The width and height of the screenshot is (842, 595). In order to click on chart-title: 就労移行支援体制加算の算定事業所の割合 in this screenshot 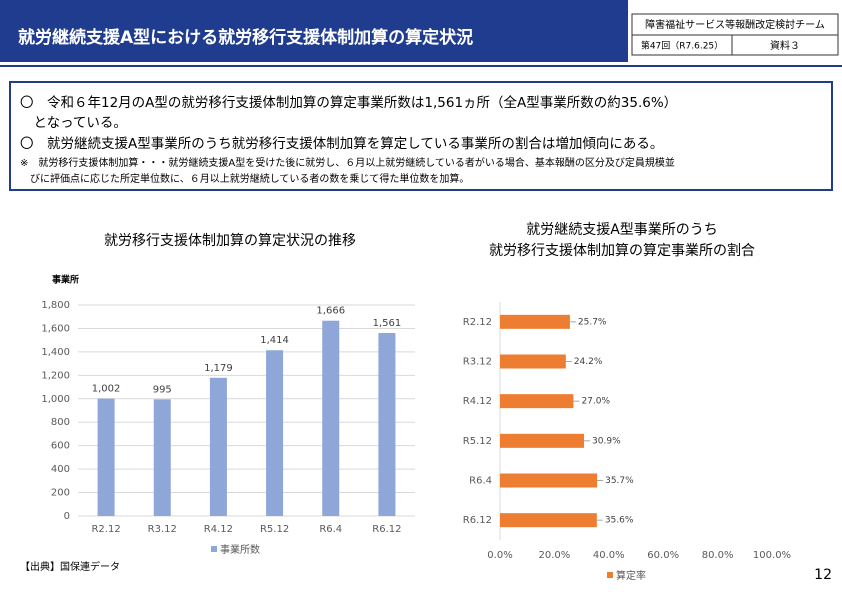, I will do `click(622, 250)`.